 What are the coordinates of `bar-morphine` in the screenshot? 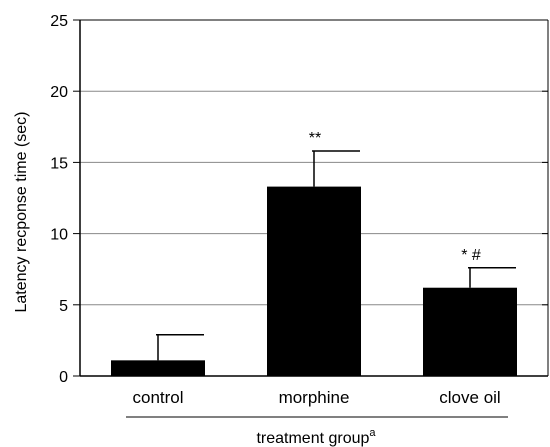 It's located at (314, 281).